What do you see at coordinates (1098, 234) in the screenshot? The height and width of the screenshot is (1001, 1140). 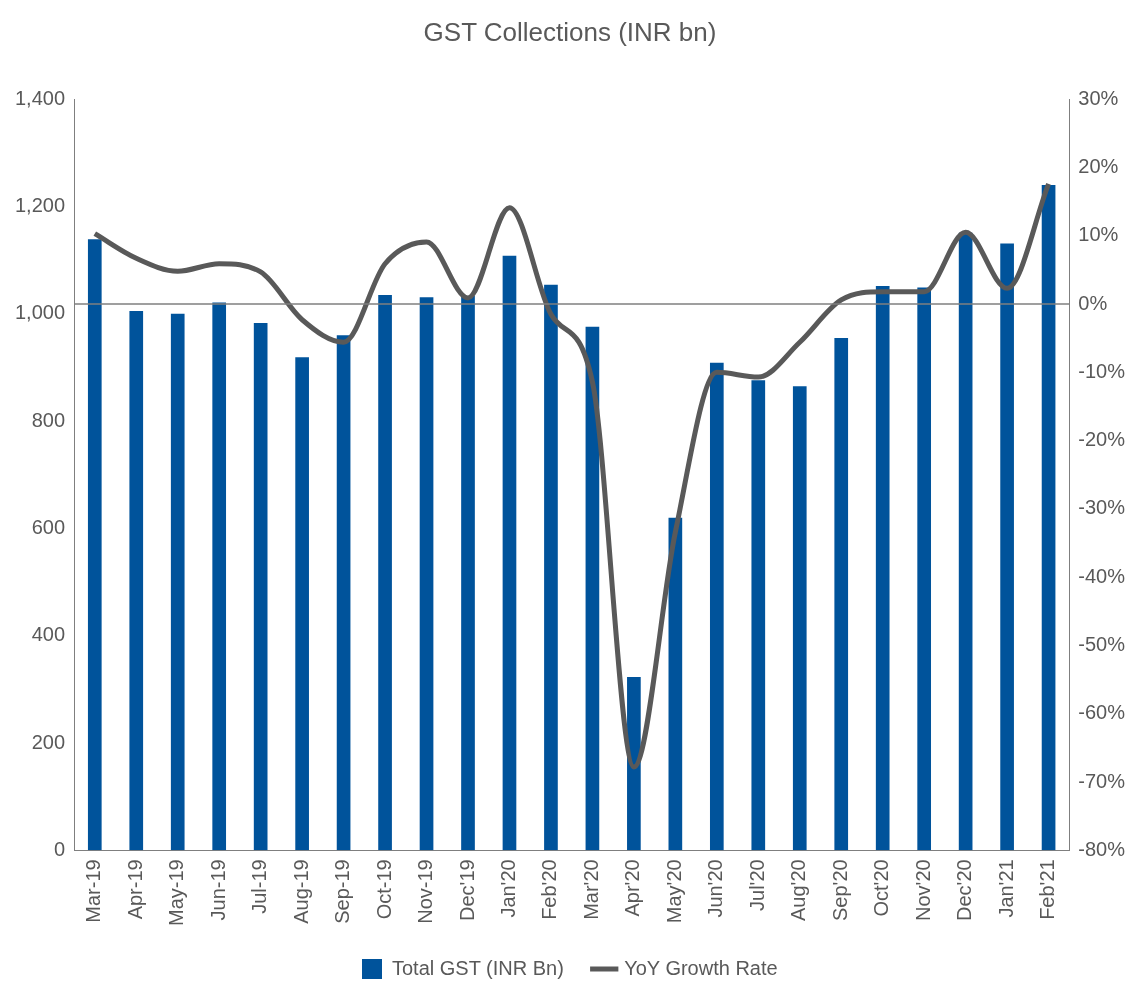 I see `y2-tick-label: 10%` at bounding box center [1098, 234].